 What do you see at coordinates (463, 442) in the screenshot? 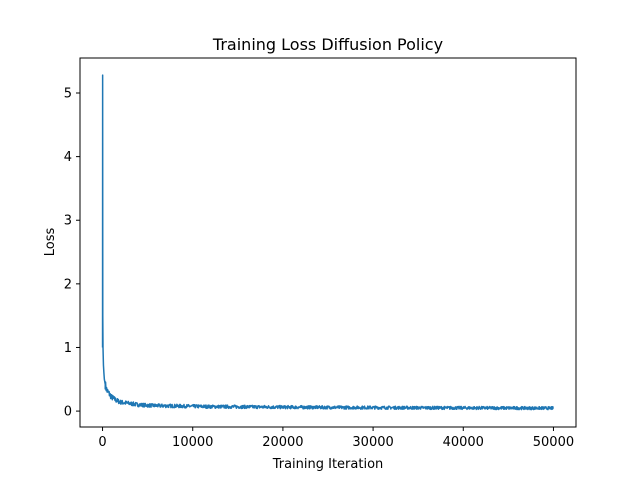
I see `x-tick-label: 40000` at bounding box center [463, 442].